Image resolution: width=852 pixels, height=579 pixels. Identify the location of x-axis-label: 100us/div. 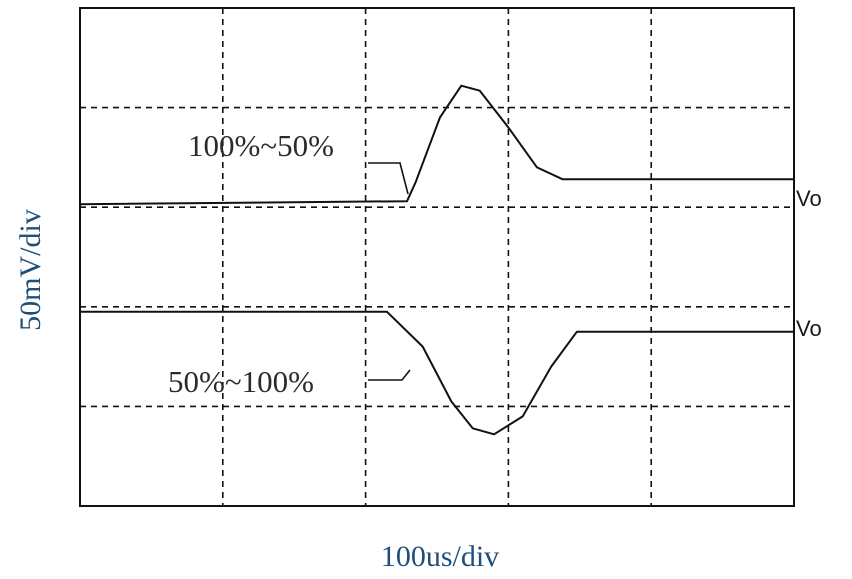
(440, 556).